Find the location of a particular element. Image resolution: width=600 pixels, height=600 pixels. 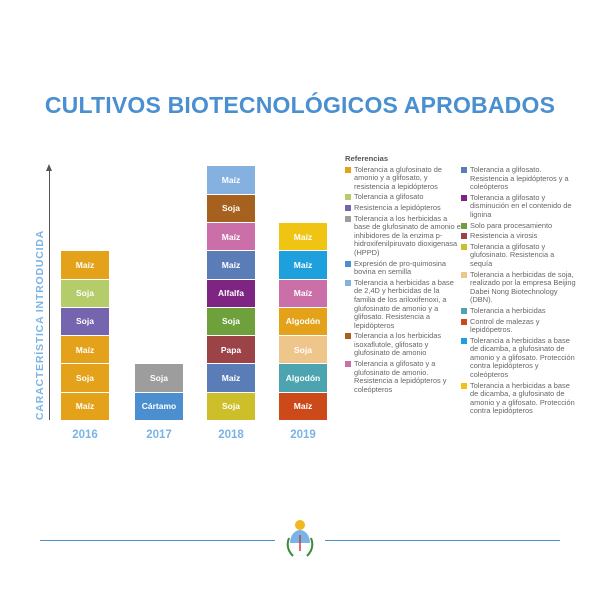

legend-text: Resistencia a virosis is located at coordinates (504, 236).